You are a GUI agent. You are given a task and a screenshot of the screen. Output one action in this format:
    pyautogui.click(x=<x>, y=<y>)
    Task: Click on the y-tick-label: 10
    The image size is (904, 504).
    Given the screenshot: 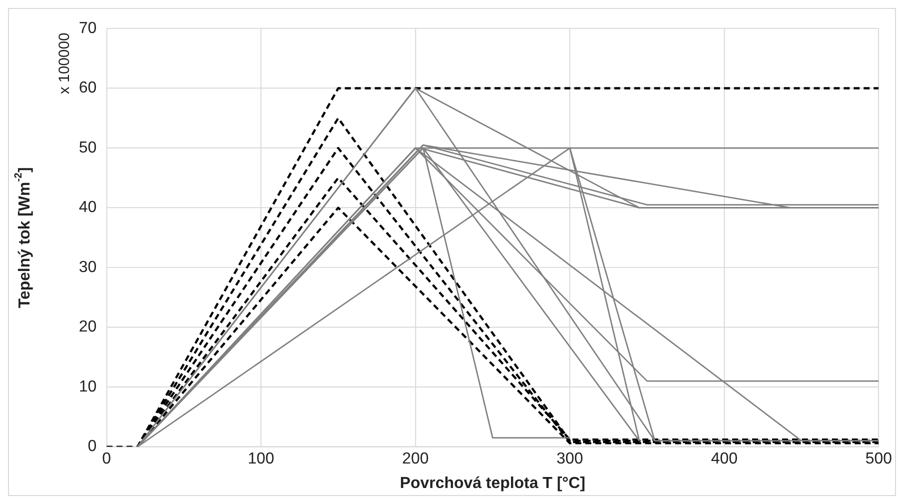 What is the action you would take?
    pyautogui.click(x=87, y=387)
    